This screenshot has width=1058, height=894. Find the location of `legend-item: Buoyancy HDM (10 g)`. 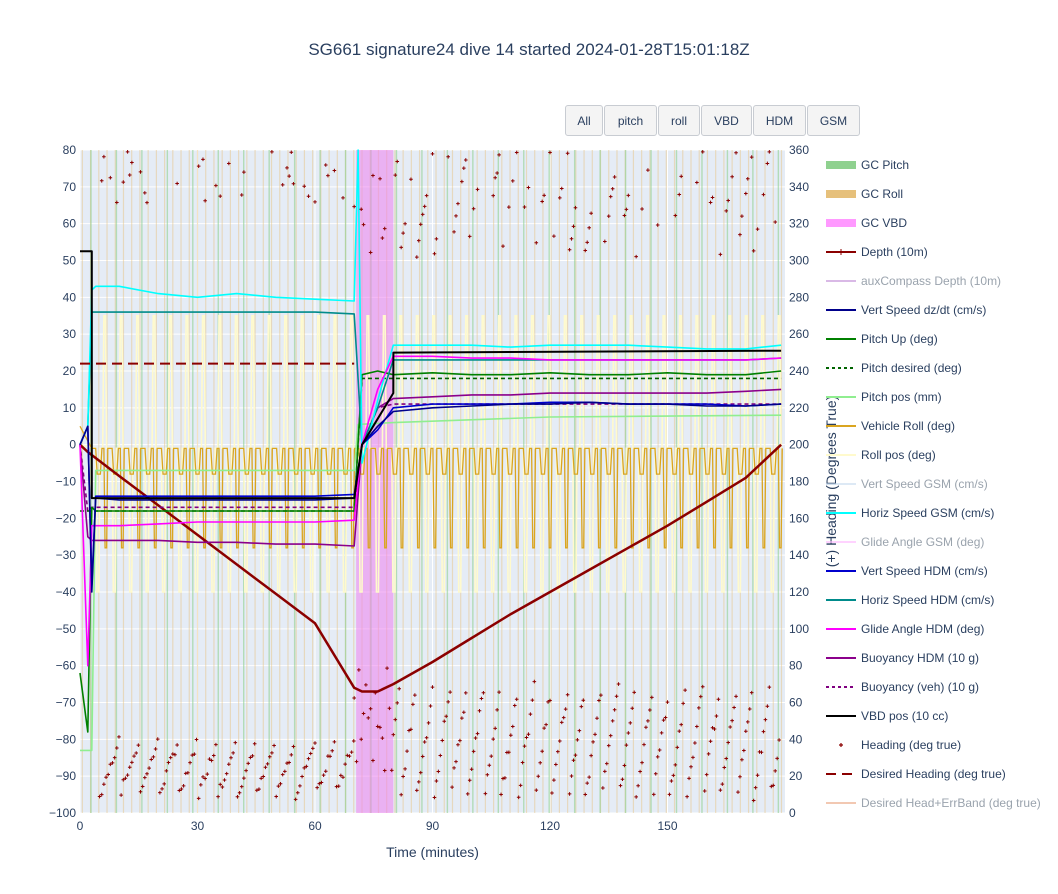

legend-item: Buoyancy HDM (10 g) is located at coordinates (902, 658).